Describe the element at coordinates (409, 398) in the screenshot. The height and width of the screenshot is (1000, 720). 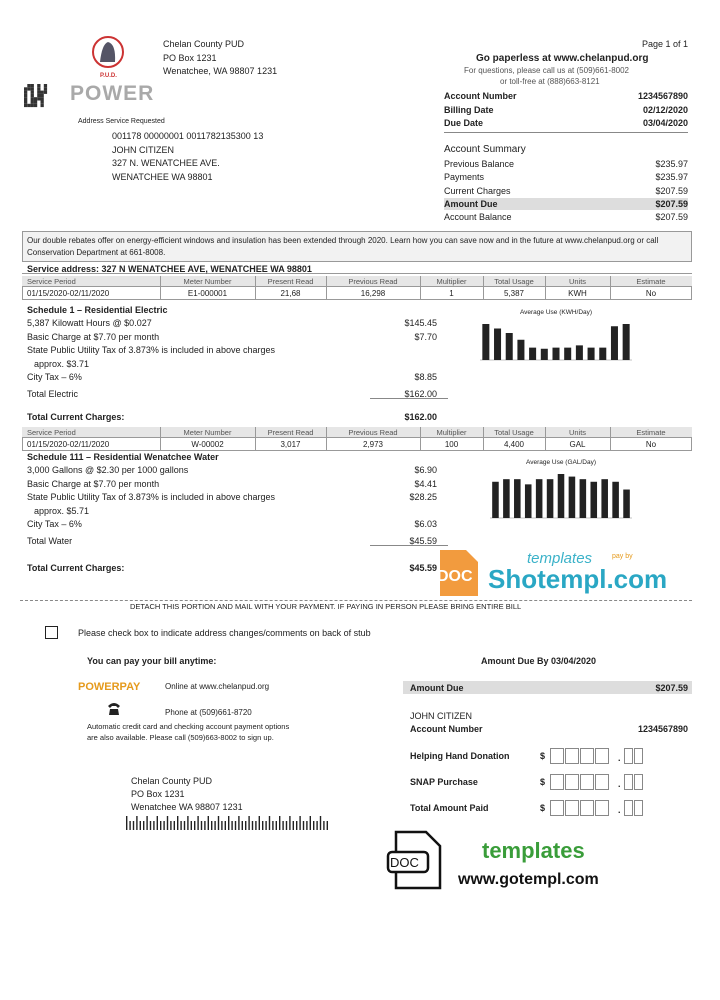
I see `total-rule` at that location.